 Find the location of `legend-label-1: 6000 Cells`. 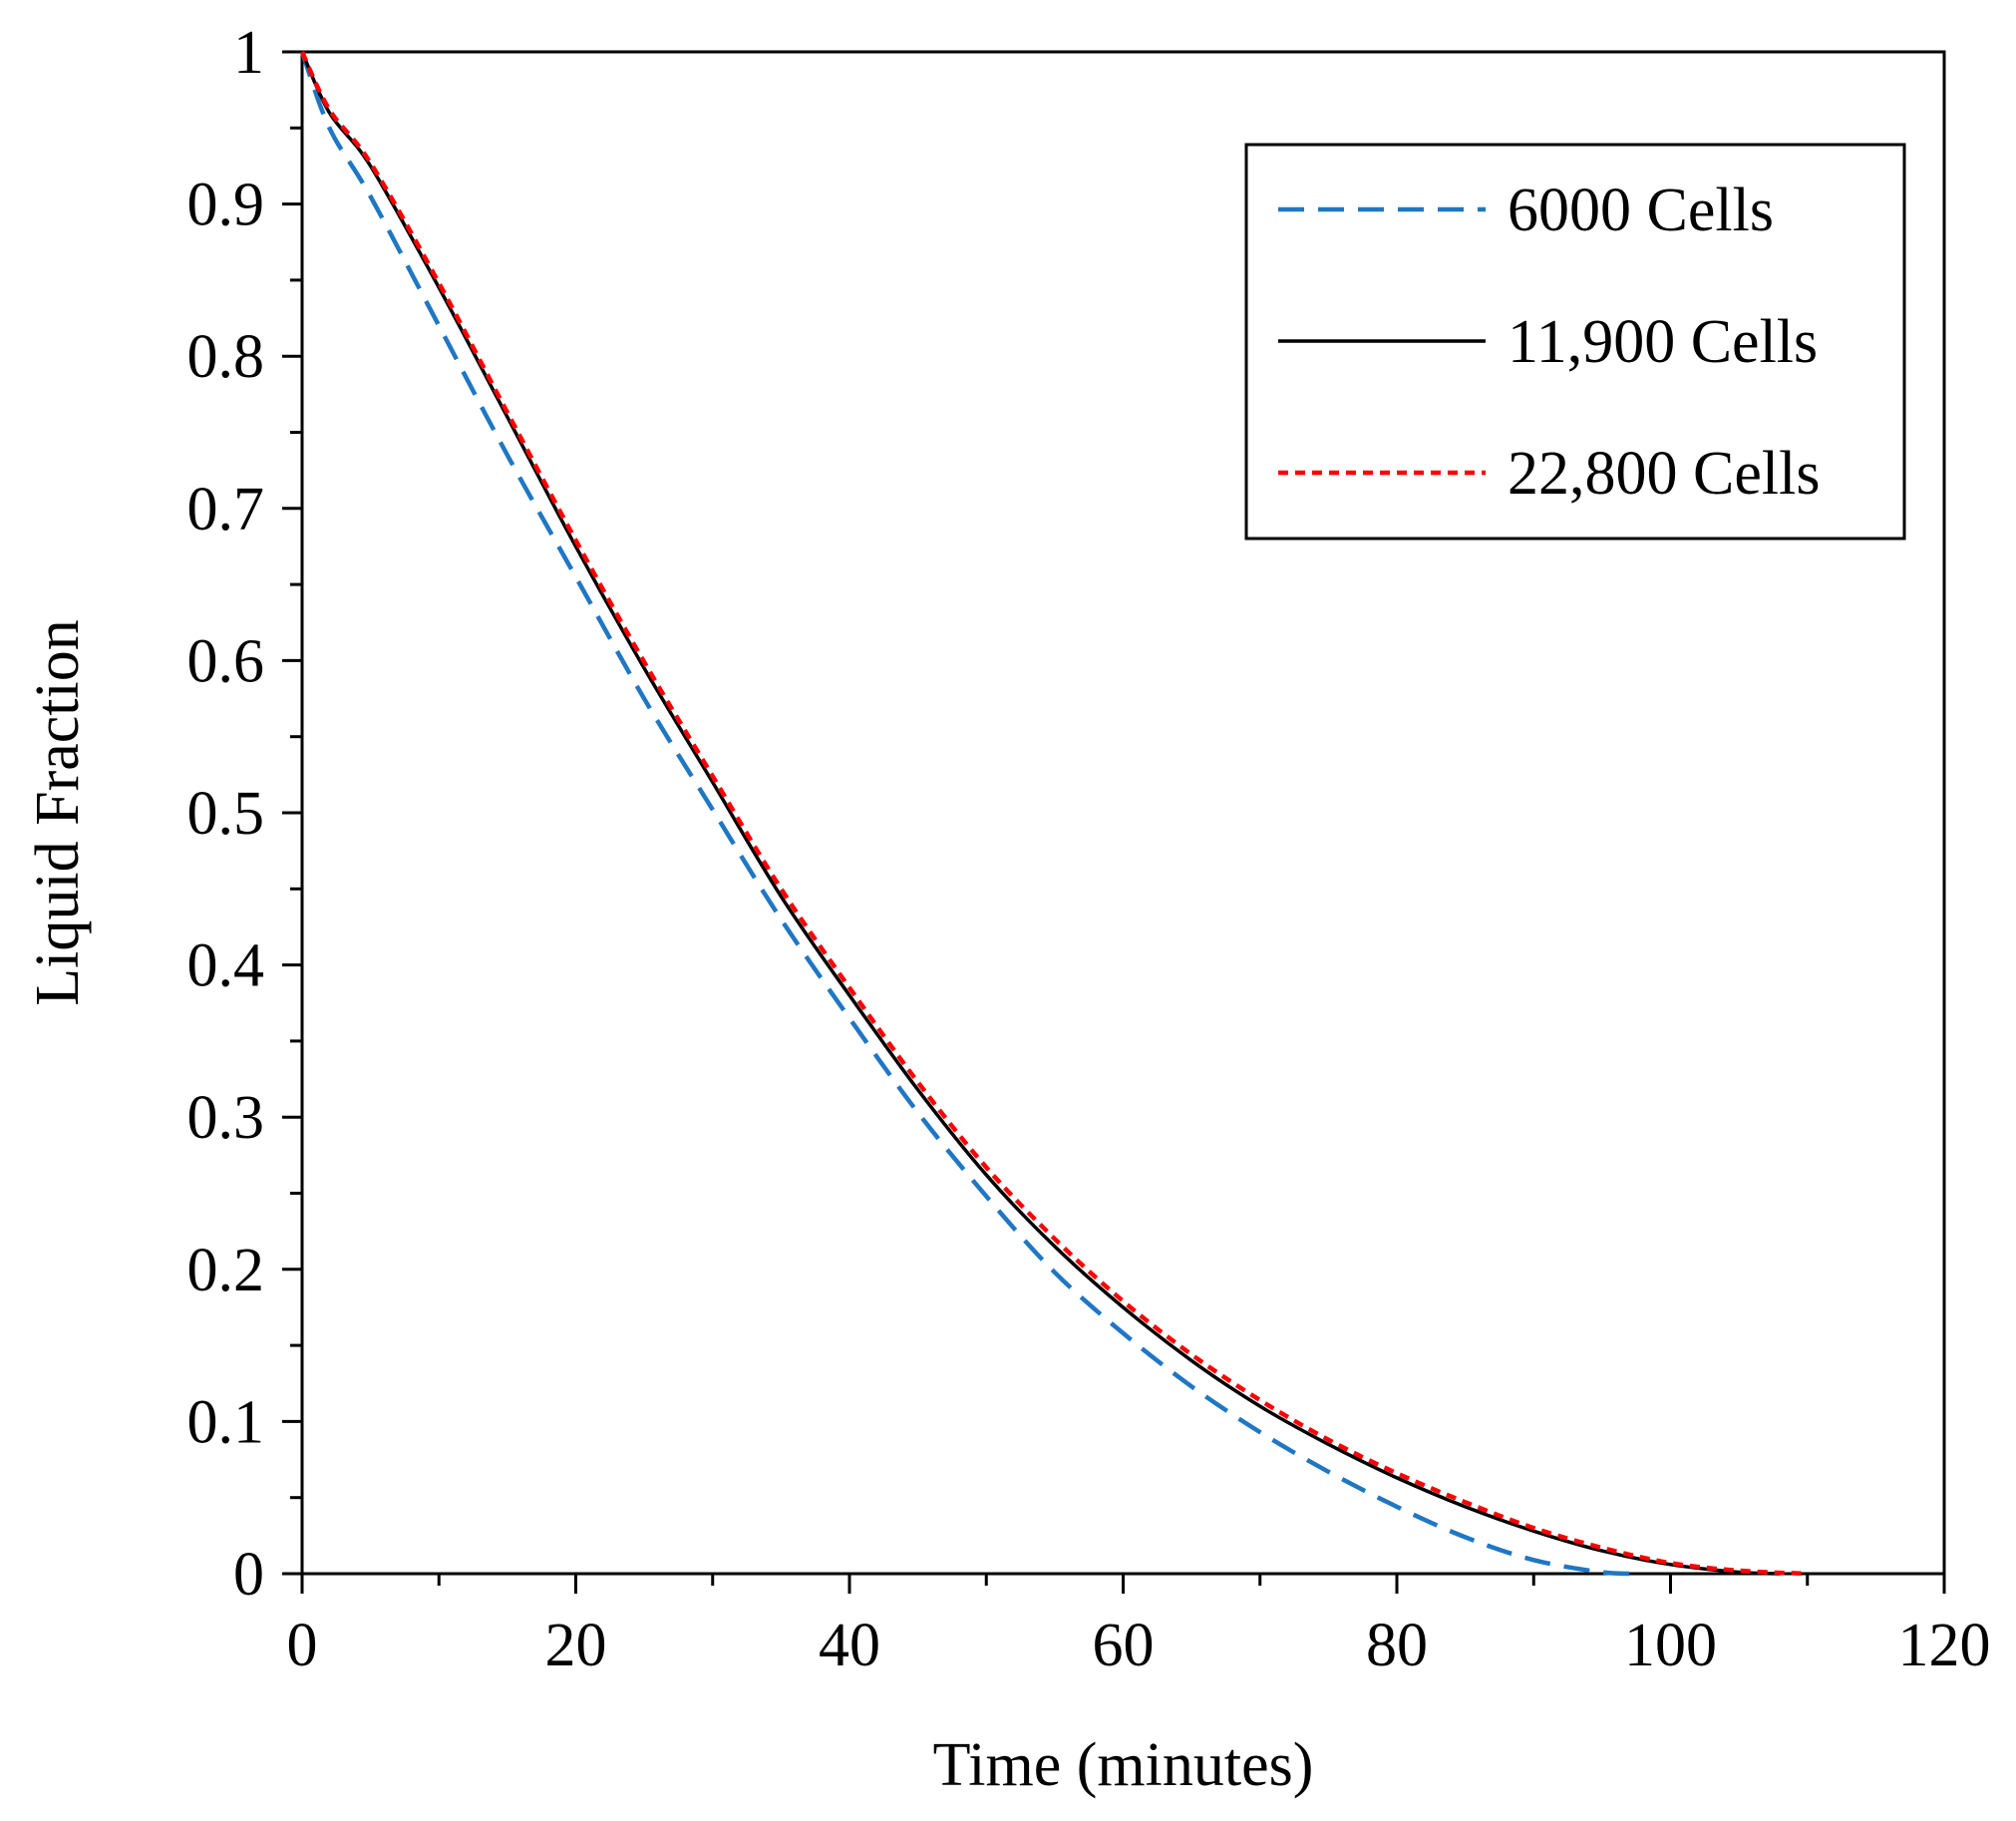

legend-label-1: 6000 Cells is located at coordinates (1641, 211).